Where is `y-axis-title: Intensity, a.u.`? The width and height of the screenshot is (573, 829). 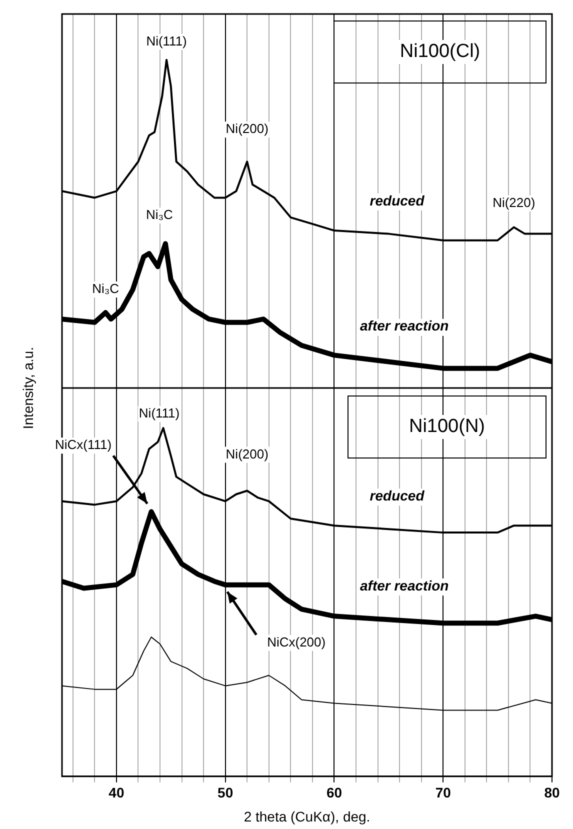
y-axis-title: Intensity, a.u. is located at coordinates (28, 388).